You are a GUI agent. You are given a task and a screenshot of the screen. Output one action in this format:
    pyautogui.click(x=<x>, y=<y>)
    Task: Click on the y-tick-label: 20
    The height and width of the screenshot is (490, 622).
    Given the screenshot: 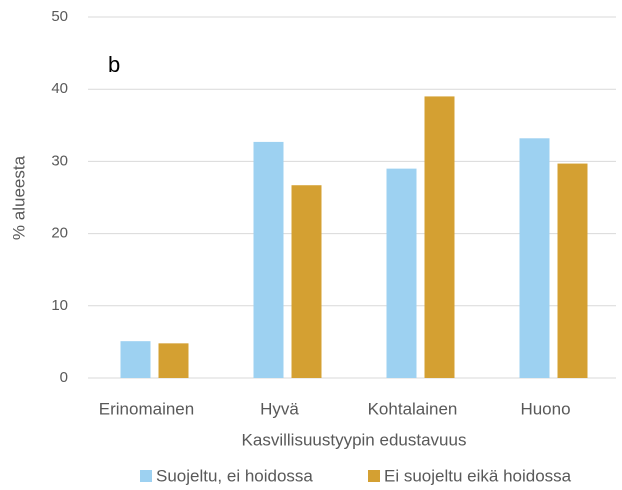 What is the action you would take?
    pyautogui.click(x=59, y=233)
    